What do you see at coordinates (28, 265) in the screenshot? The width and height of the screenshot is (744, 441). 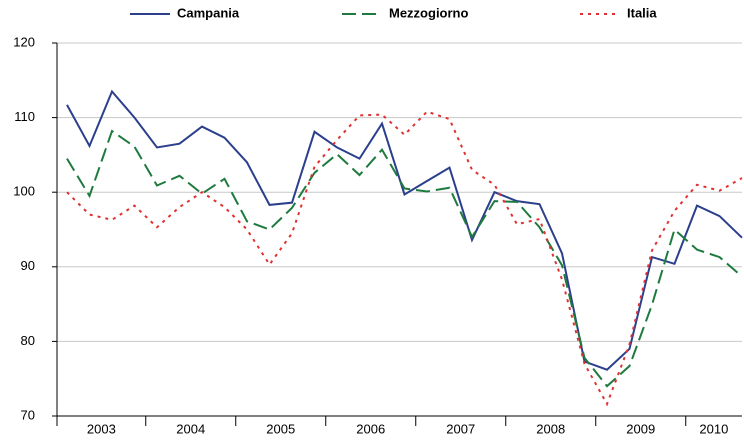 I see `y-tick-label: 90` at bounding box center [28, 265].